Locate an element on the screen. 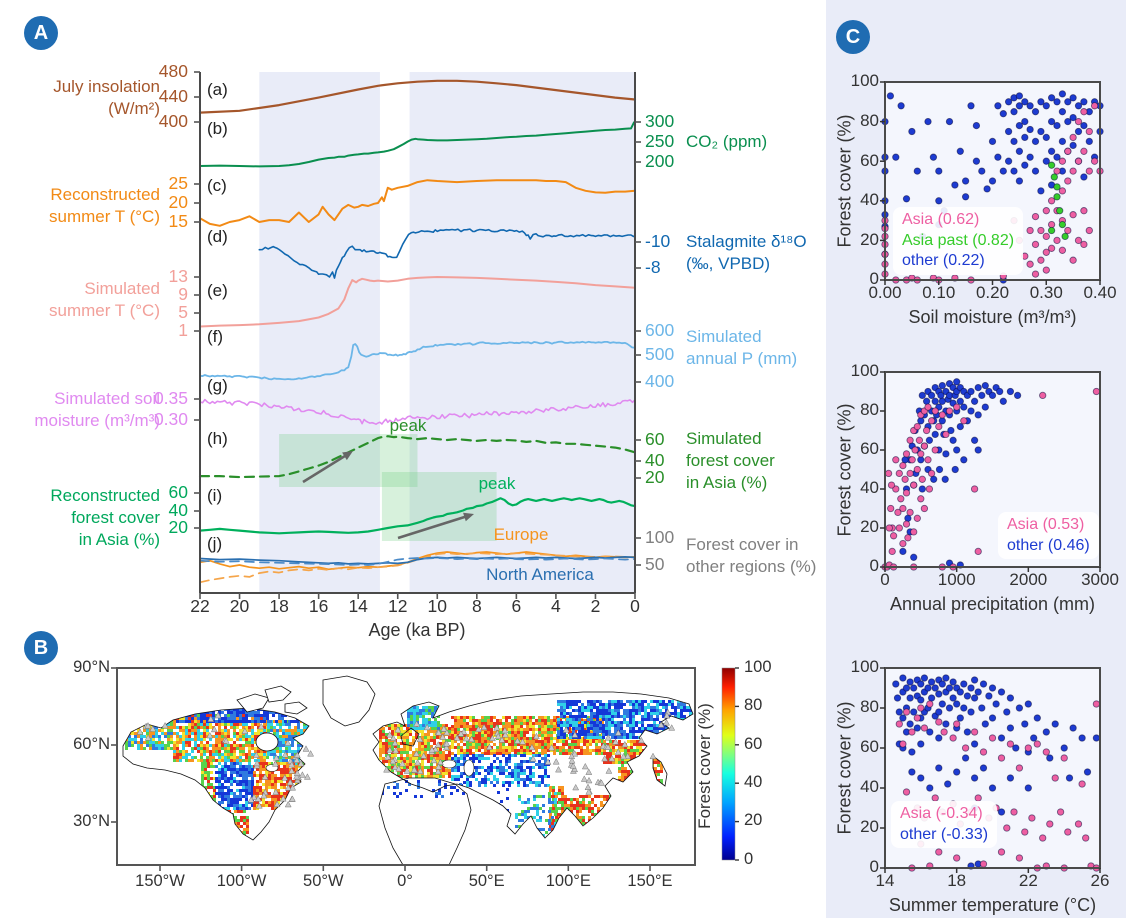 The image size is (1126, 918). panel-c-badge: C is located at coordinates (853, 37).